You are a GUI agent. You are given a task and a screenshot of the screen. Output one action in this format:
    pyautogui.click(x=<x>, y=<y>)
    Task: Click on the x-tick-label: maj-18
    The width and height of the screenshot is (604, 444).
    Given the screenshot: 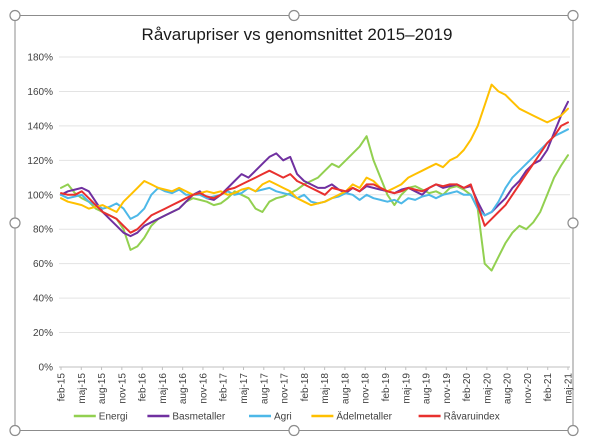 What is the action you would take?
    pyautogui.click(x=325, y=388)
    